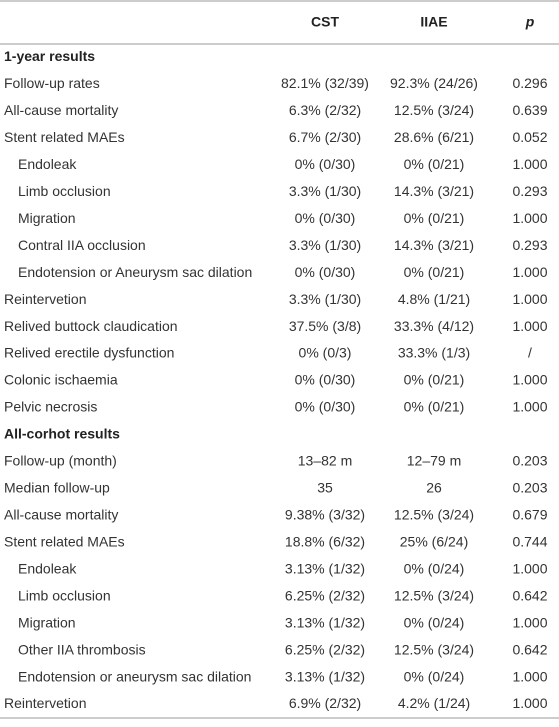  Describe the element at coordinates (529, 110) in the screenshot. I see `cell: 0.639` at that location.